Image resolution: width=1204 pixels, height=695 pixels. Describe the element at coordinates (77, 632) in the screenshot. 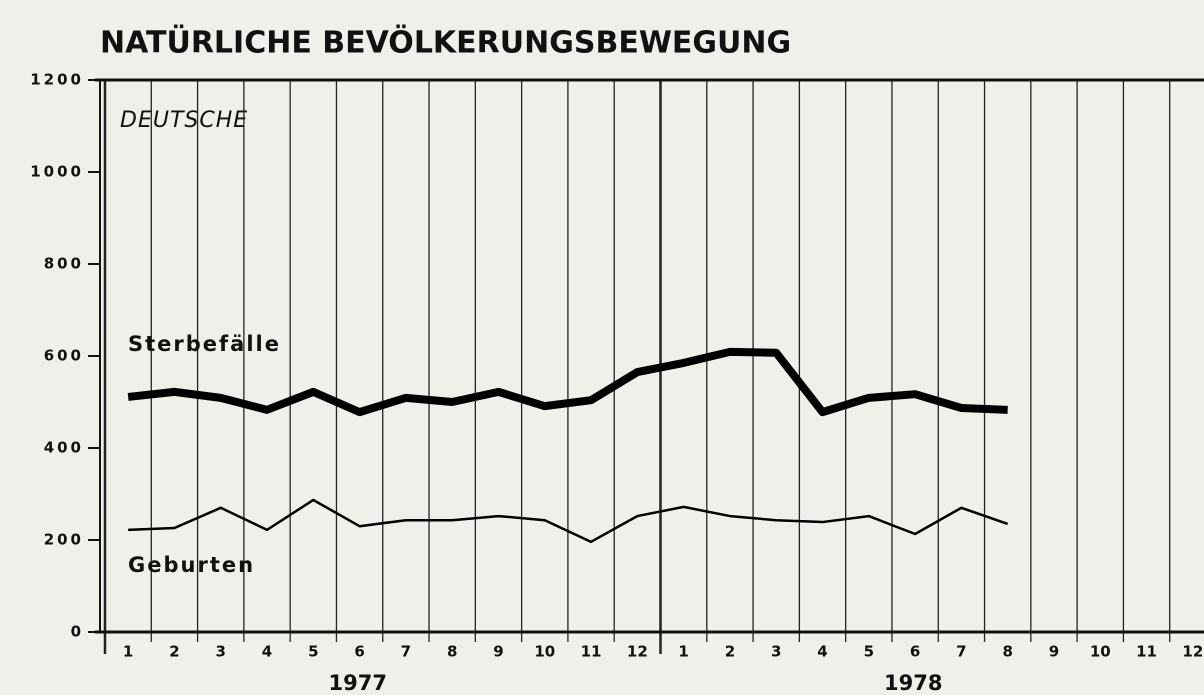

I see `y-tick-label: 0` at that location.